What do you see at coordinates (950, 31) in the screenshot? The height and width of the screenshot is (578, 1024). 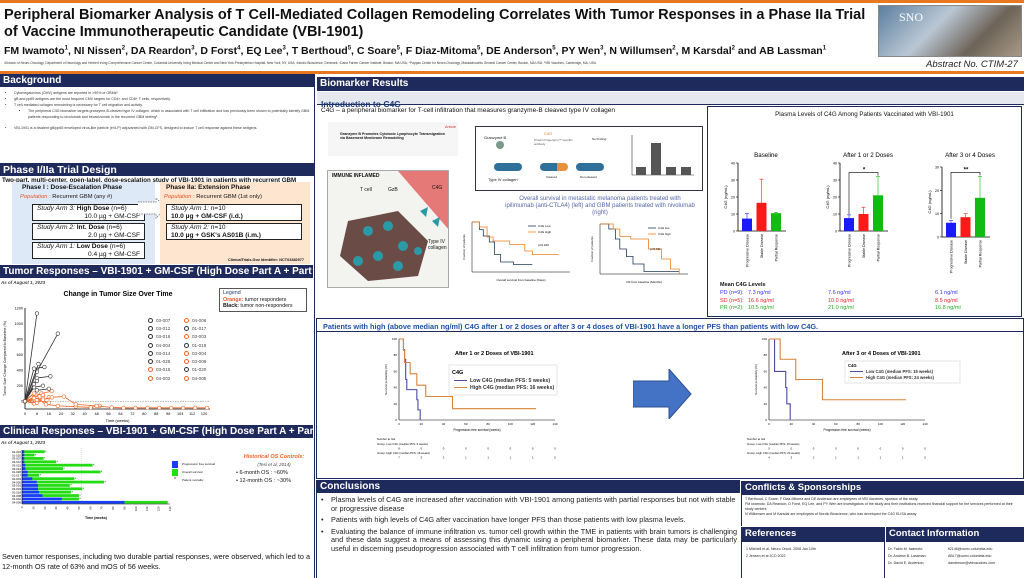 I see `conference-logo: SNO` at bounding box center [950, 31].